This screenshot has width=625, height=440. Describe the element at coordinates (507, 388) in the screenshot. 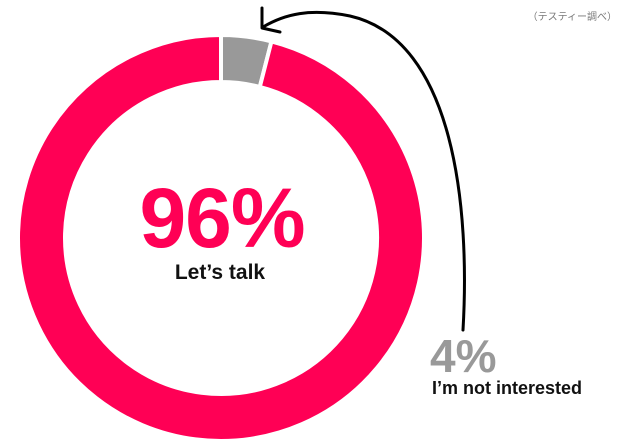

I see `minor-label: I’m not interested` at that location.